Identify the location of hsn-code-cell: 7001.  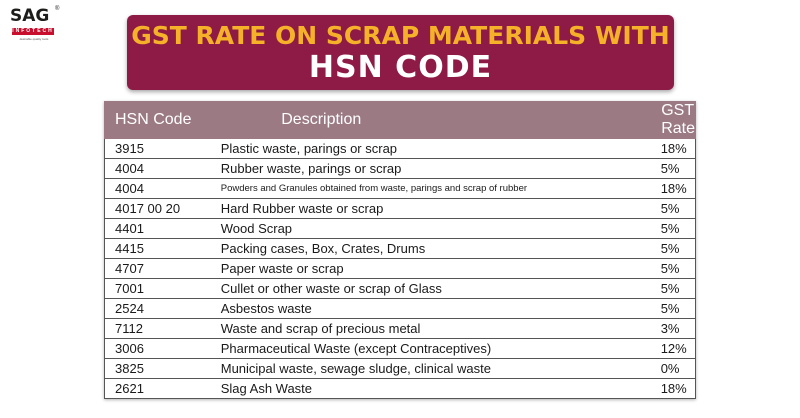
(157, 288).